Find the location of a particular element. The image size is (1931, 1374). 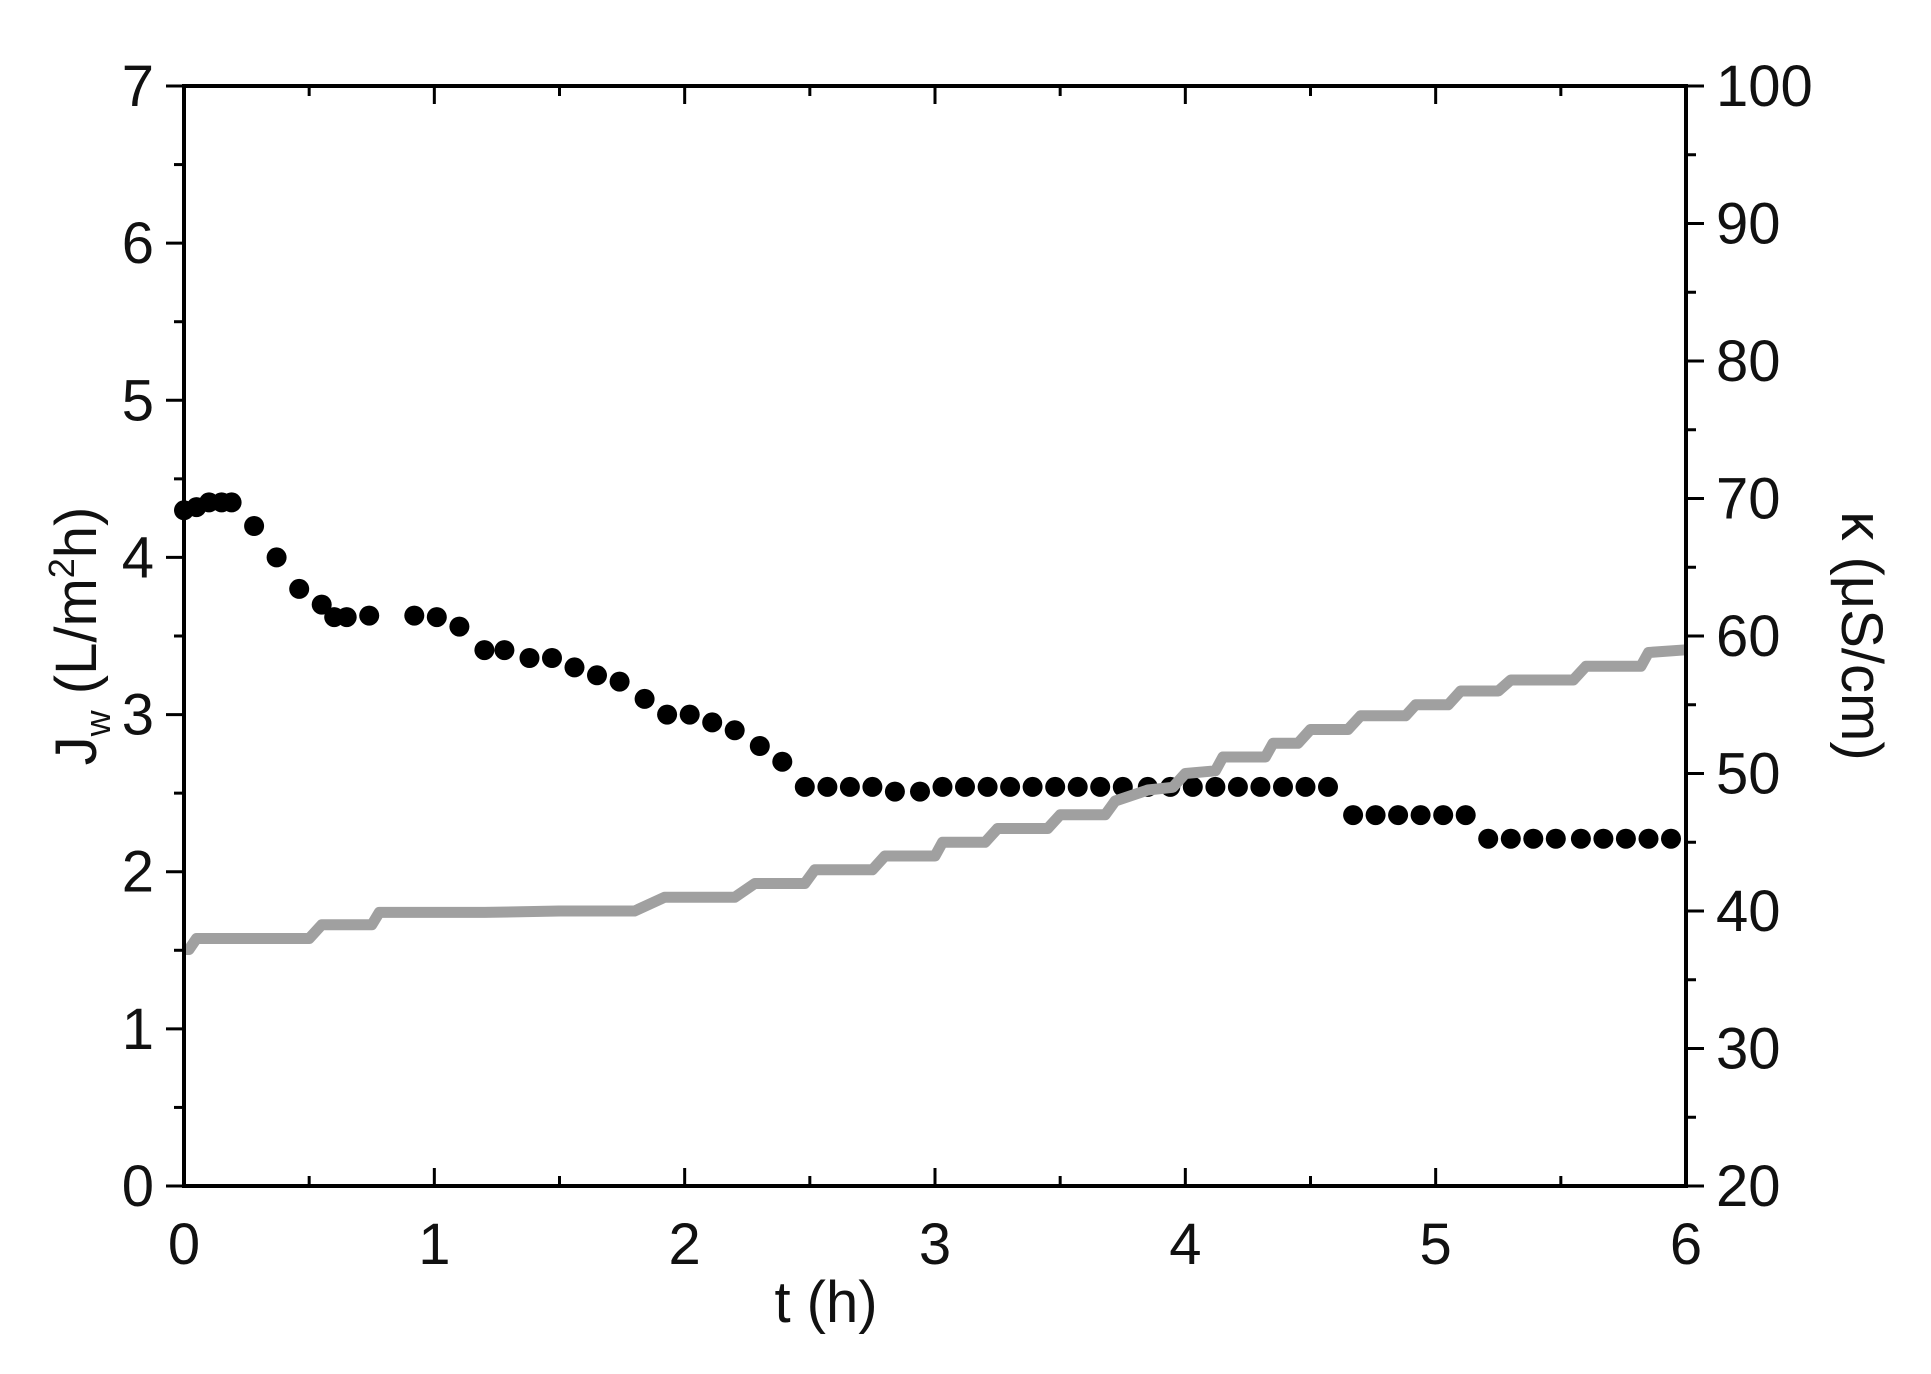

y-left-tick-label-2: 2 is located at coordinates (138, 872).